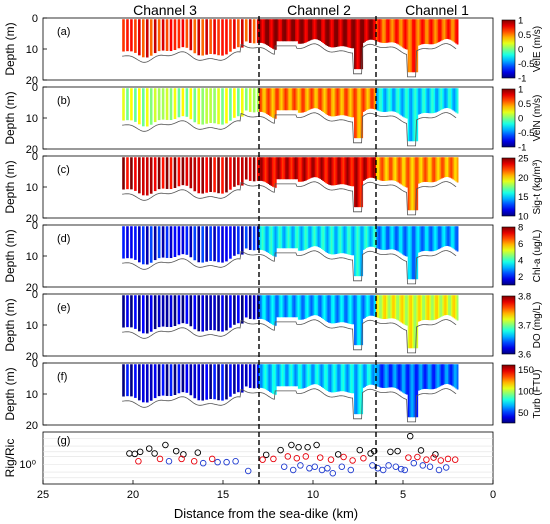  I want to click on colorbar-tick-label: 8, so click(520, 228).